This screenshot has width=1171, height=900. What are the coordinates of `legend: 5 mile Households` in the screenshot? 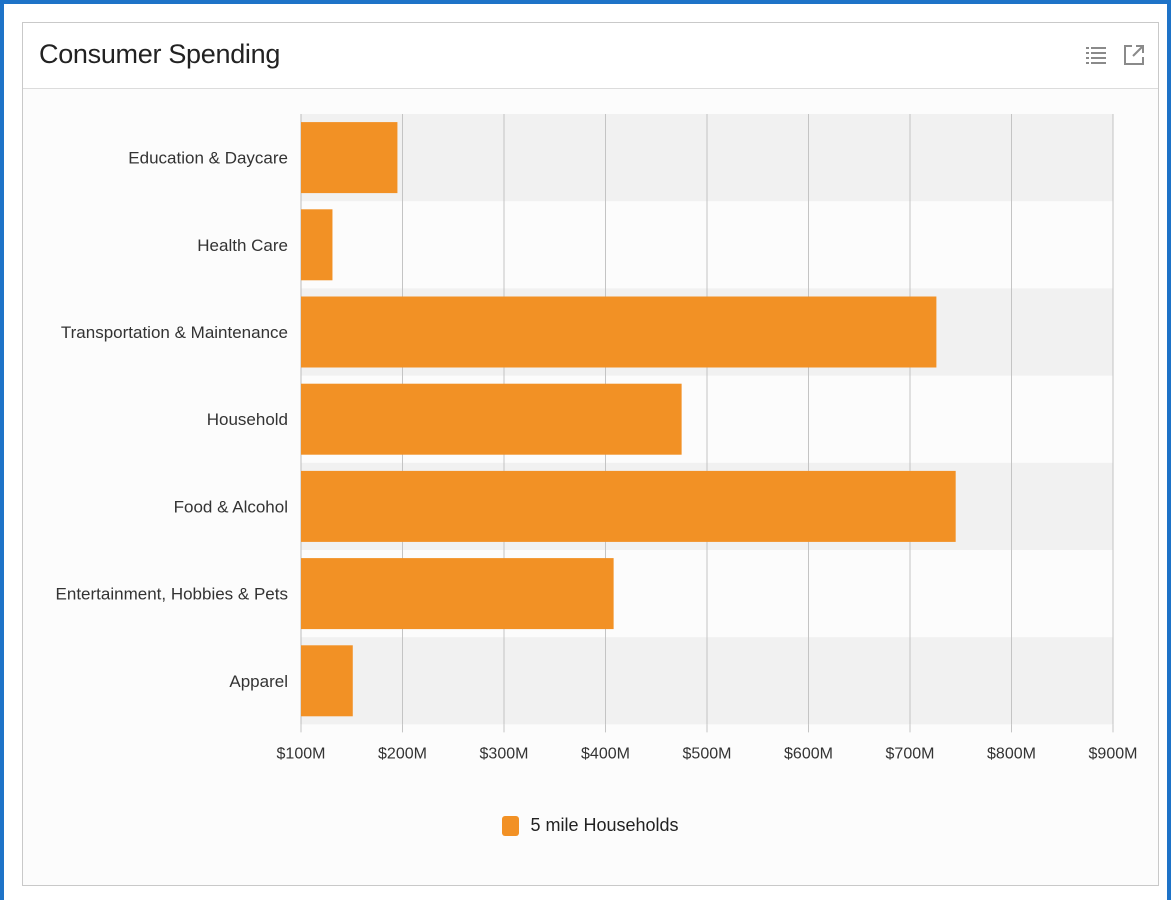 It's located at (590, 828).